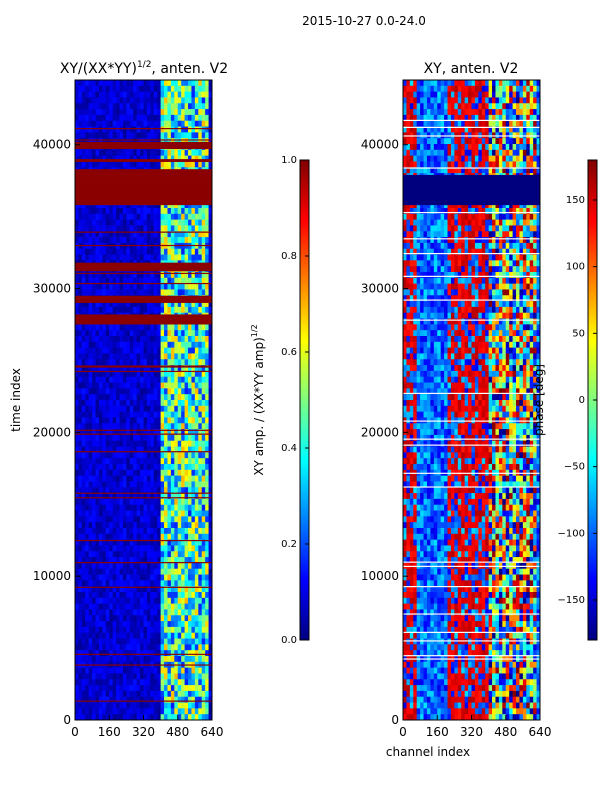  I want to click on colorbar-tick-label: 150, so click(575, 200).